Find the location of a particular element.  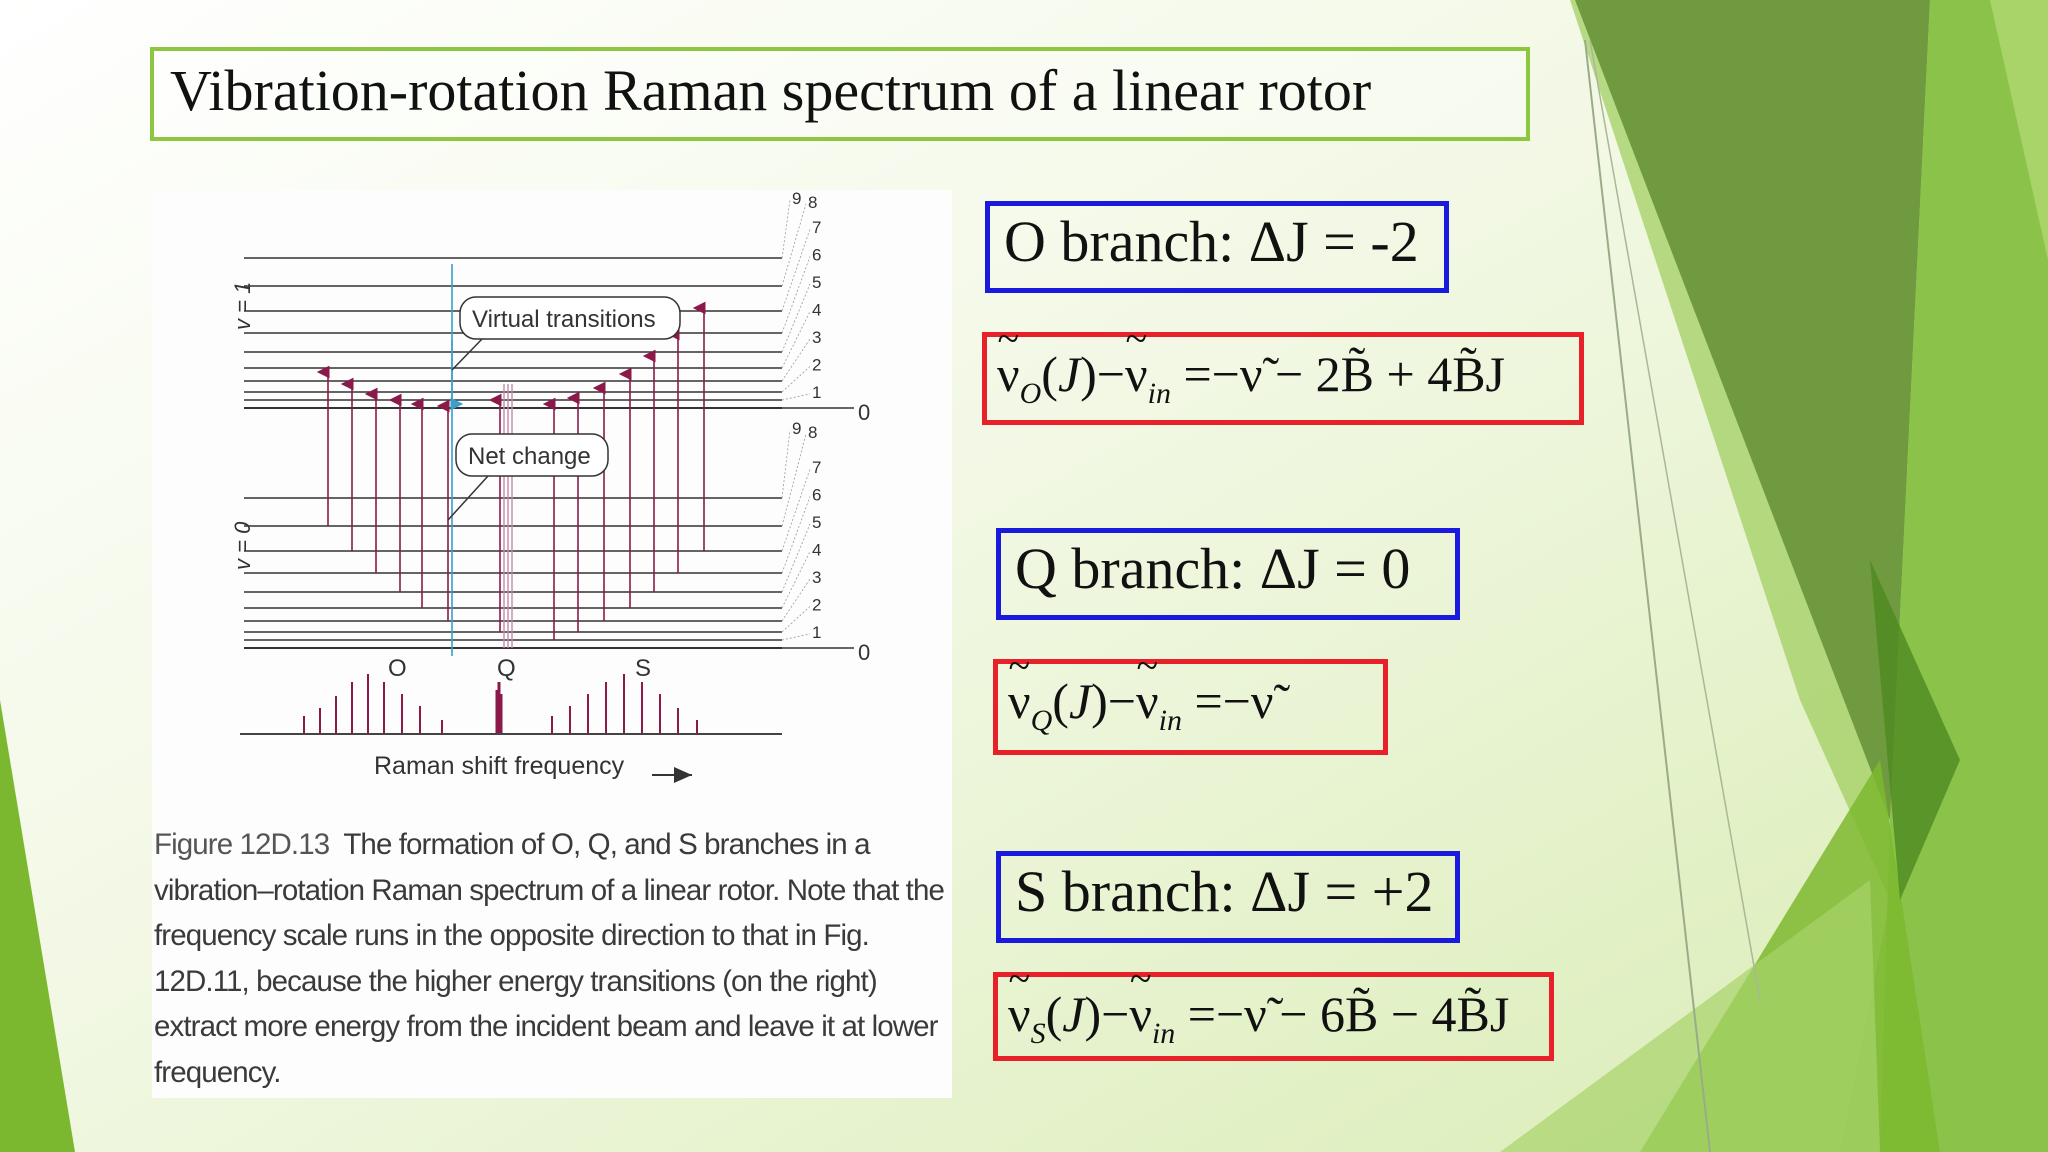

s-branch-equation: νS(J)−νin =−ν̃ − 6B̃ − 4B̃J is located at coordinates (1259, 1003).